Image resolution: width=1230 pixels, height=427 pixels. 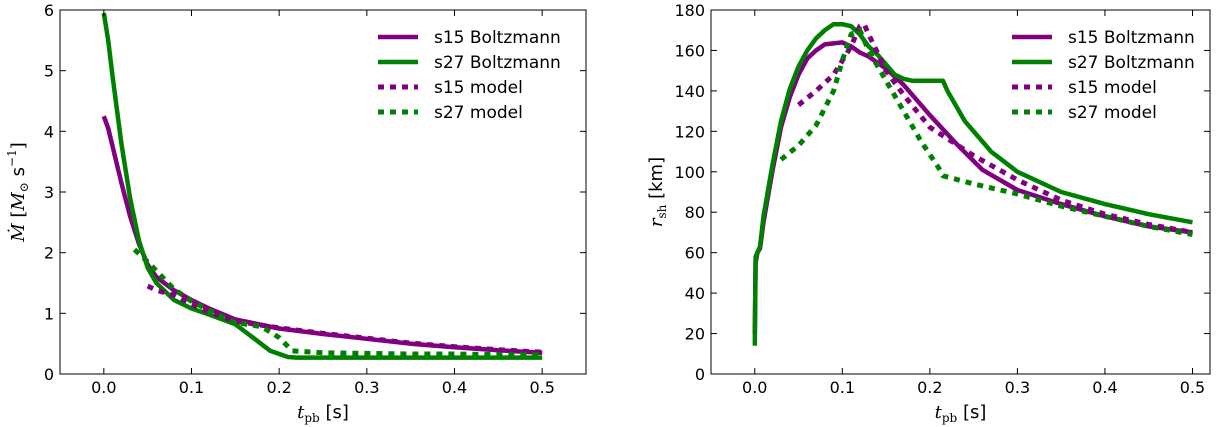 I want to click on y-tick-label: 2, so click(x=49, y=253).